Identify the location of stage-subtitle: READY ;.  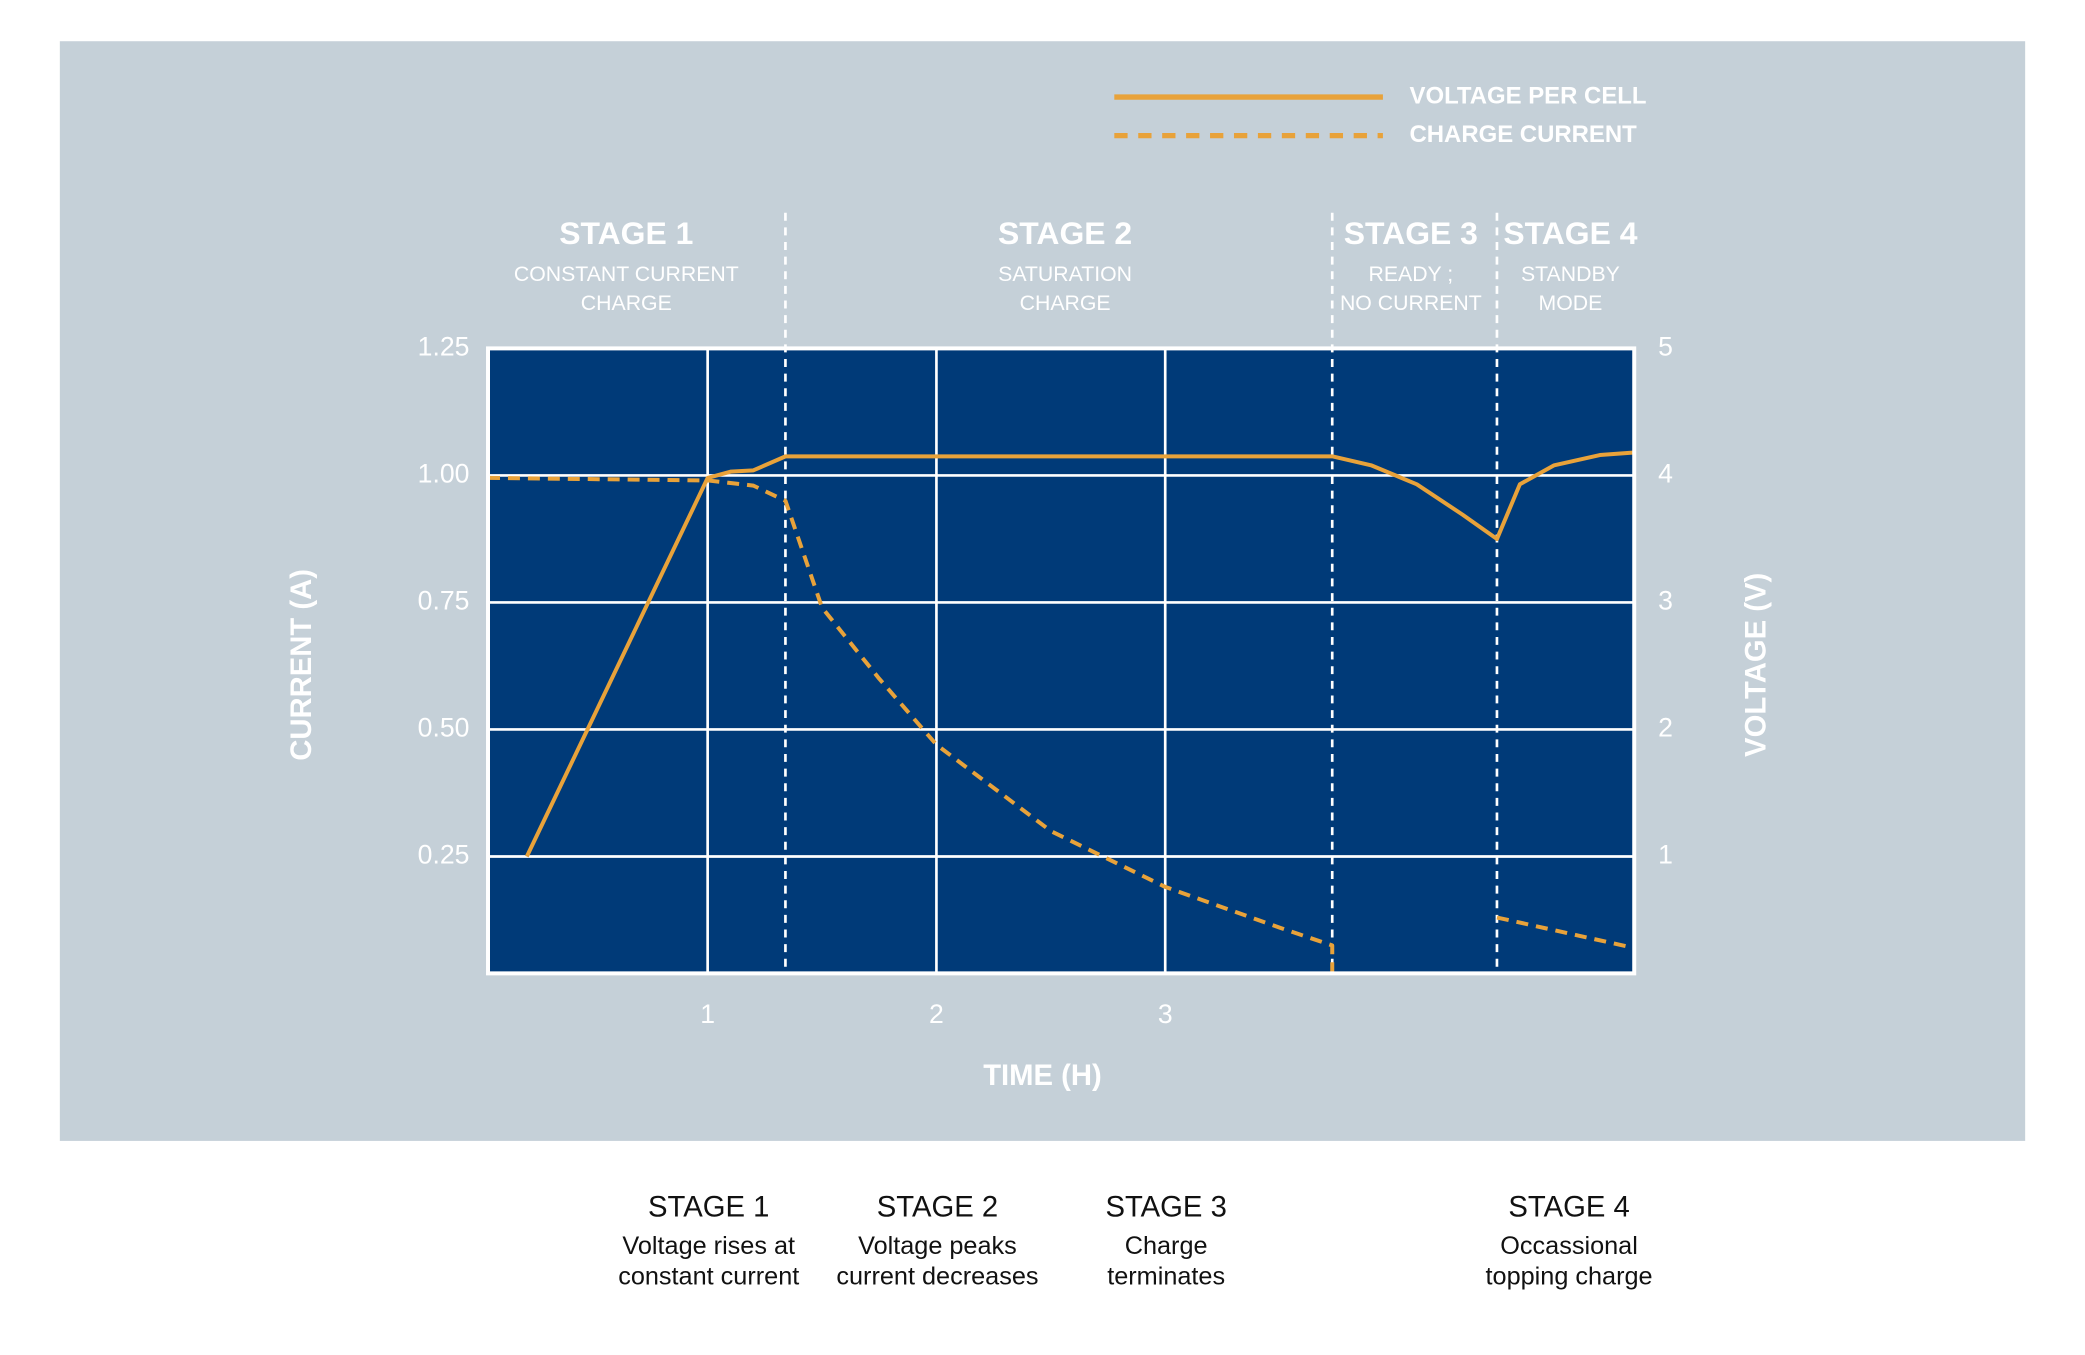
(1410, 274).